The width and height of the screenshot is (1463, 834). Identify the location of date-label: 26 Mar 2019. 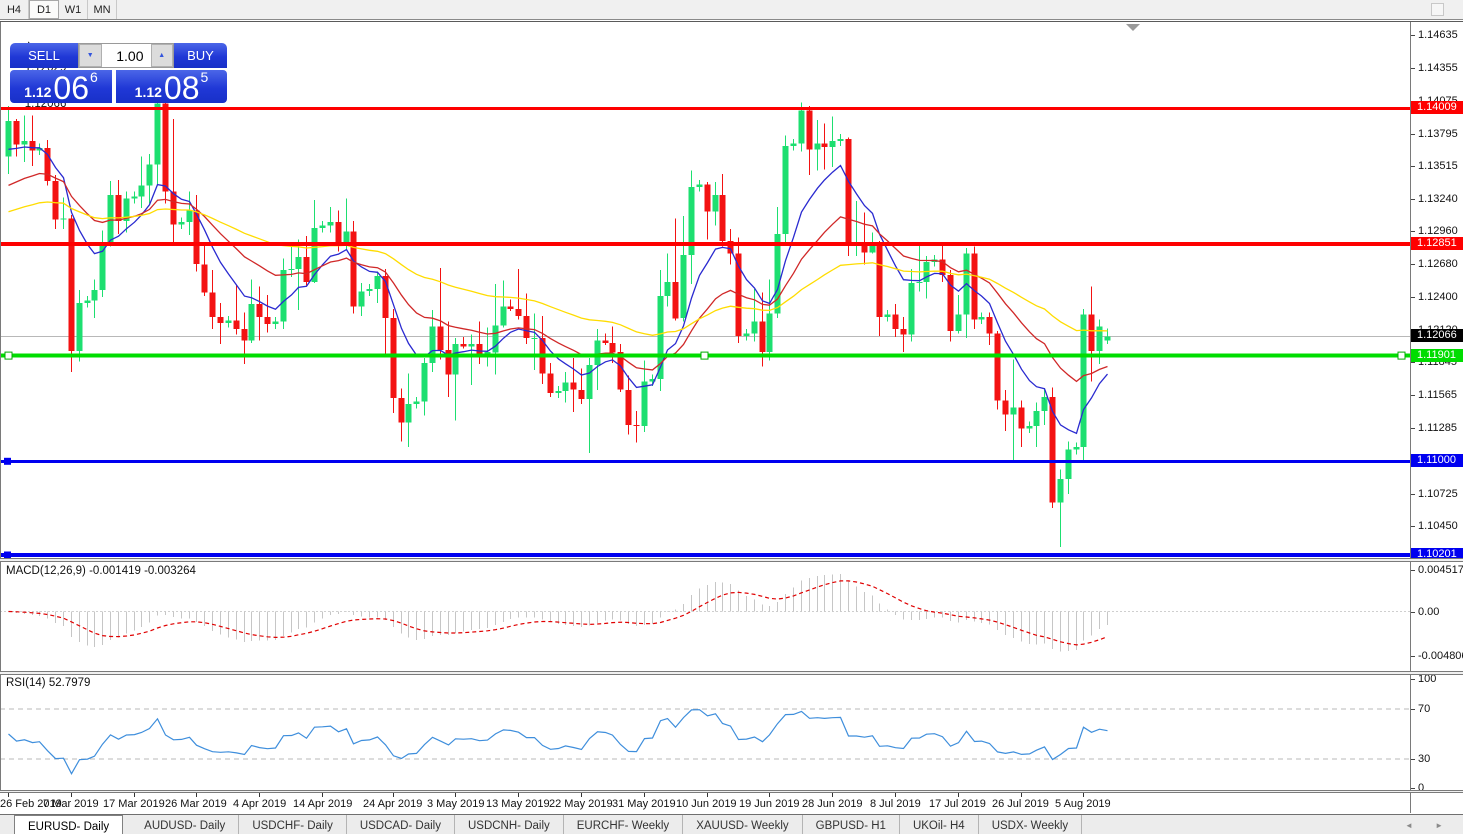
(196, 804).